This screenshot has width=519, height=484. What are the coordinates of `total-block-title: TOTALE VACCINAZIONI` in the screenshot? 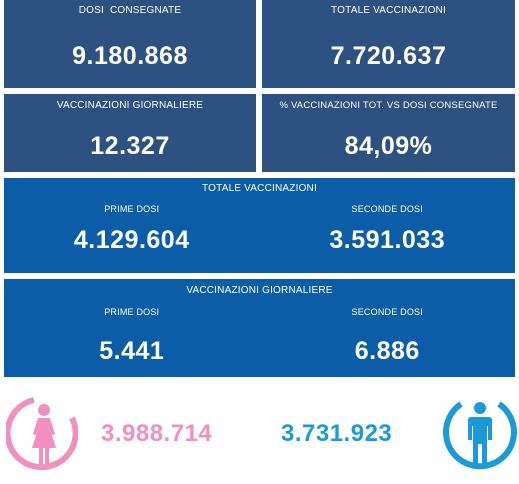 It's located at (259, 188).